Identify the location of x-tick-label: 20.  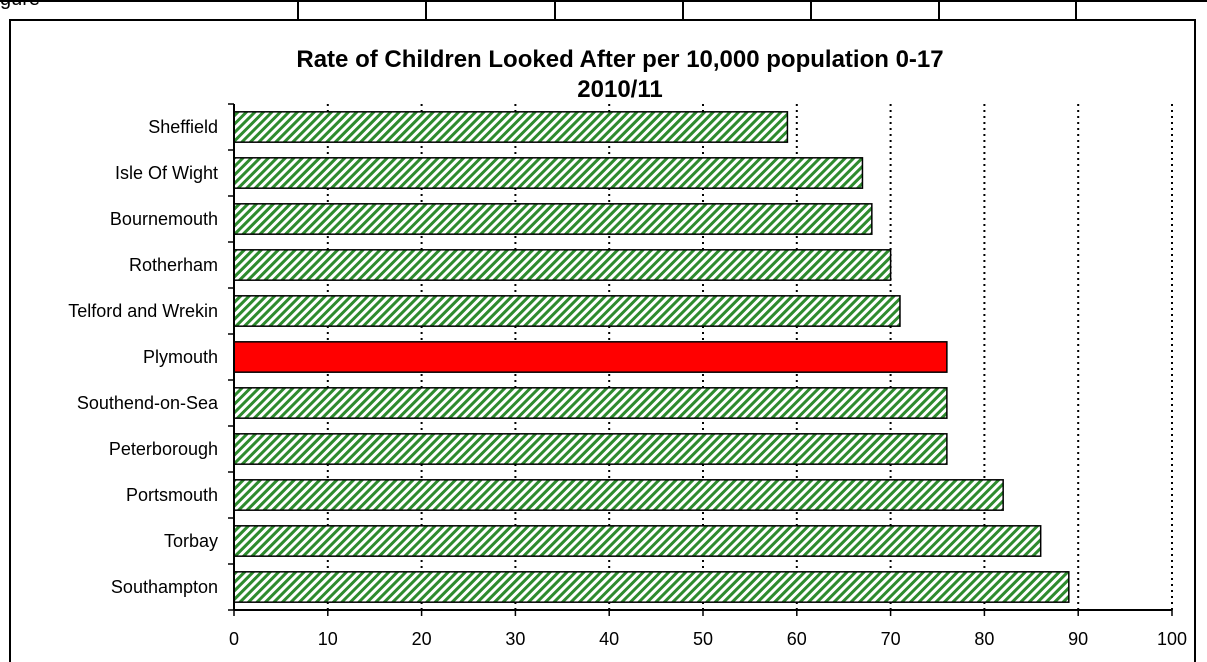
(422, 639).